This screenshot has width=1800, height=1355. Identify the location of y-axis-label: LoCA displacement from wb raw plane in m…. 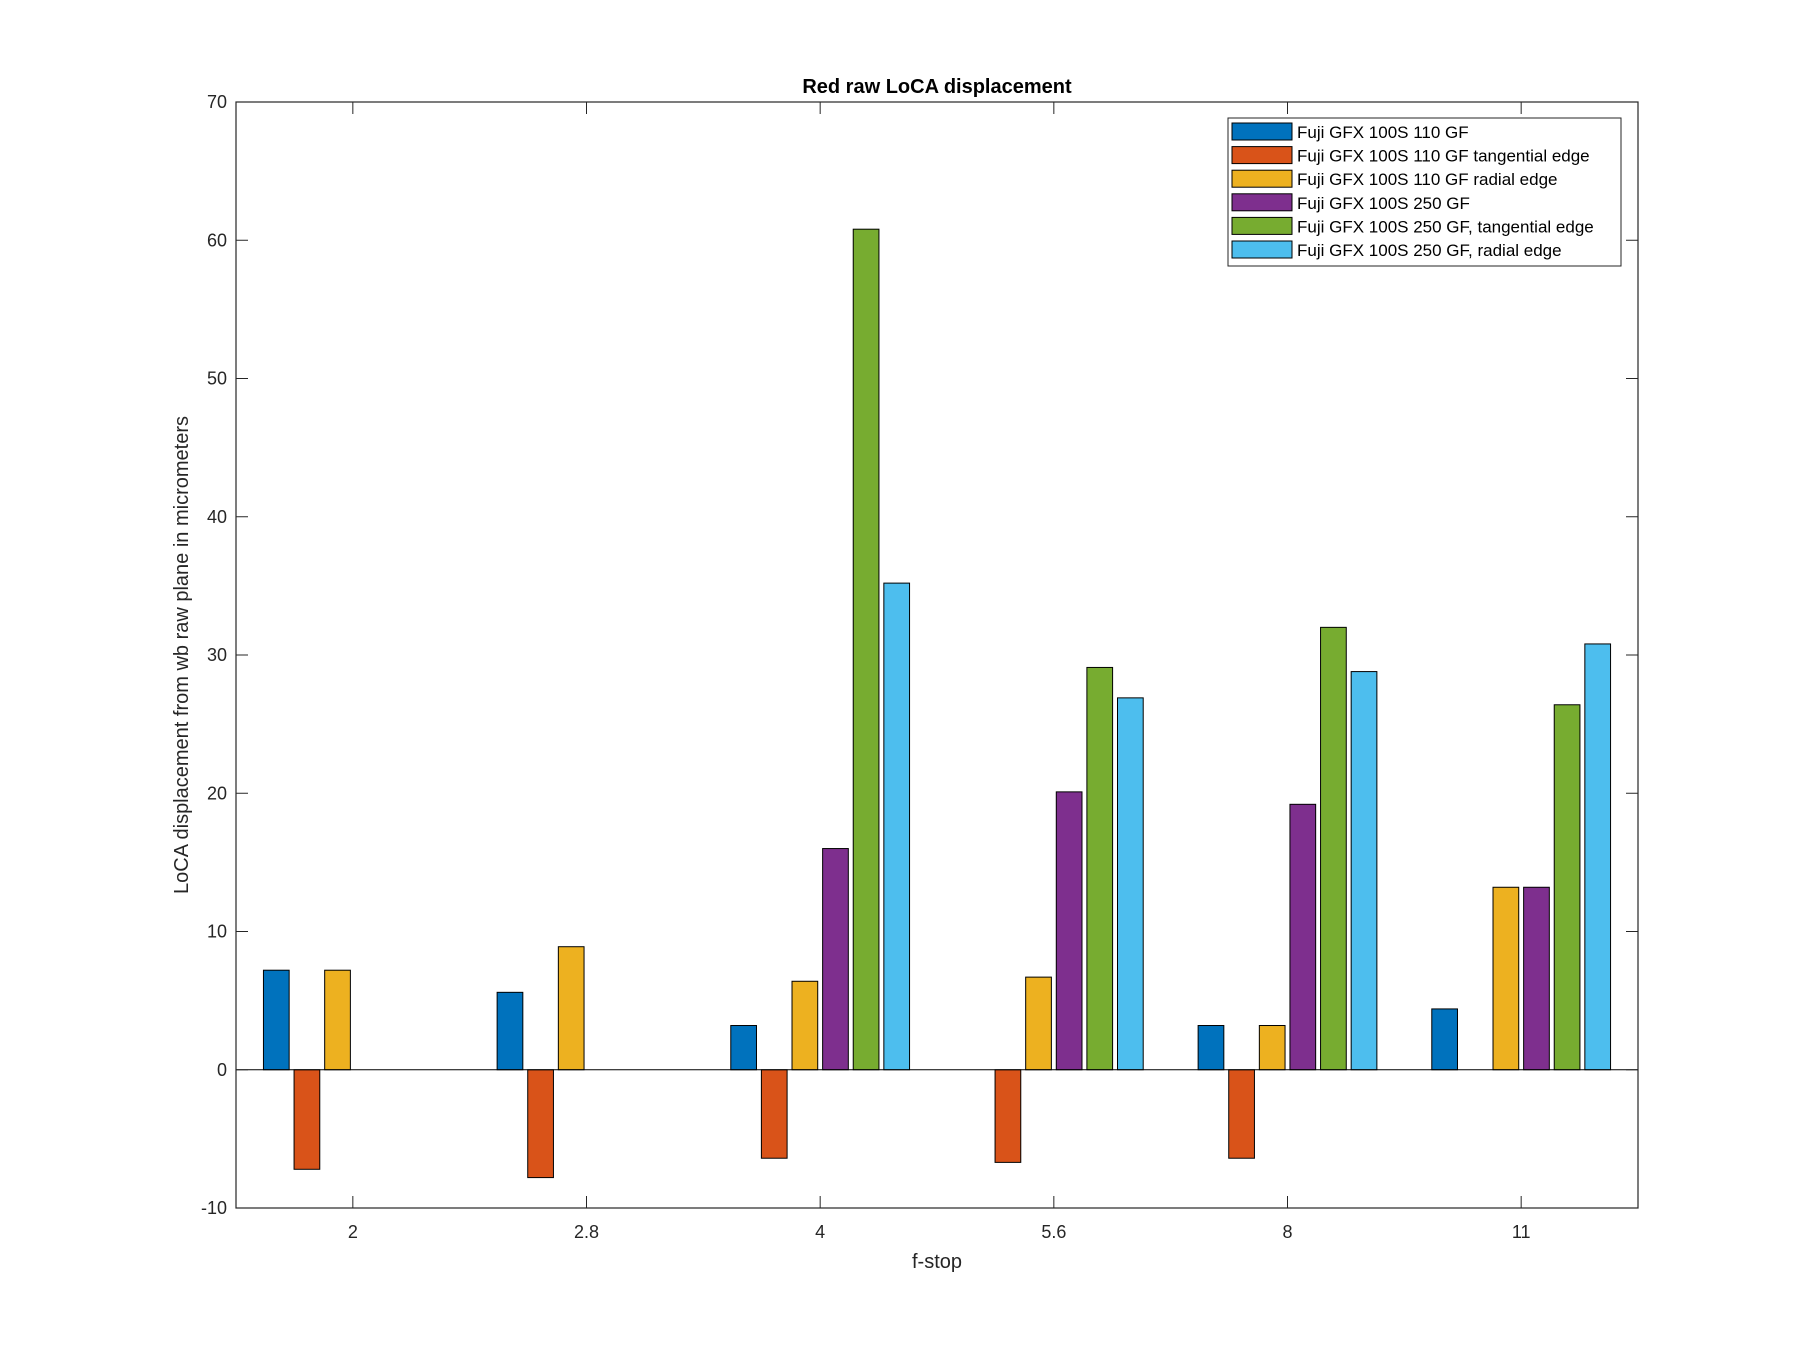
(182, 655).